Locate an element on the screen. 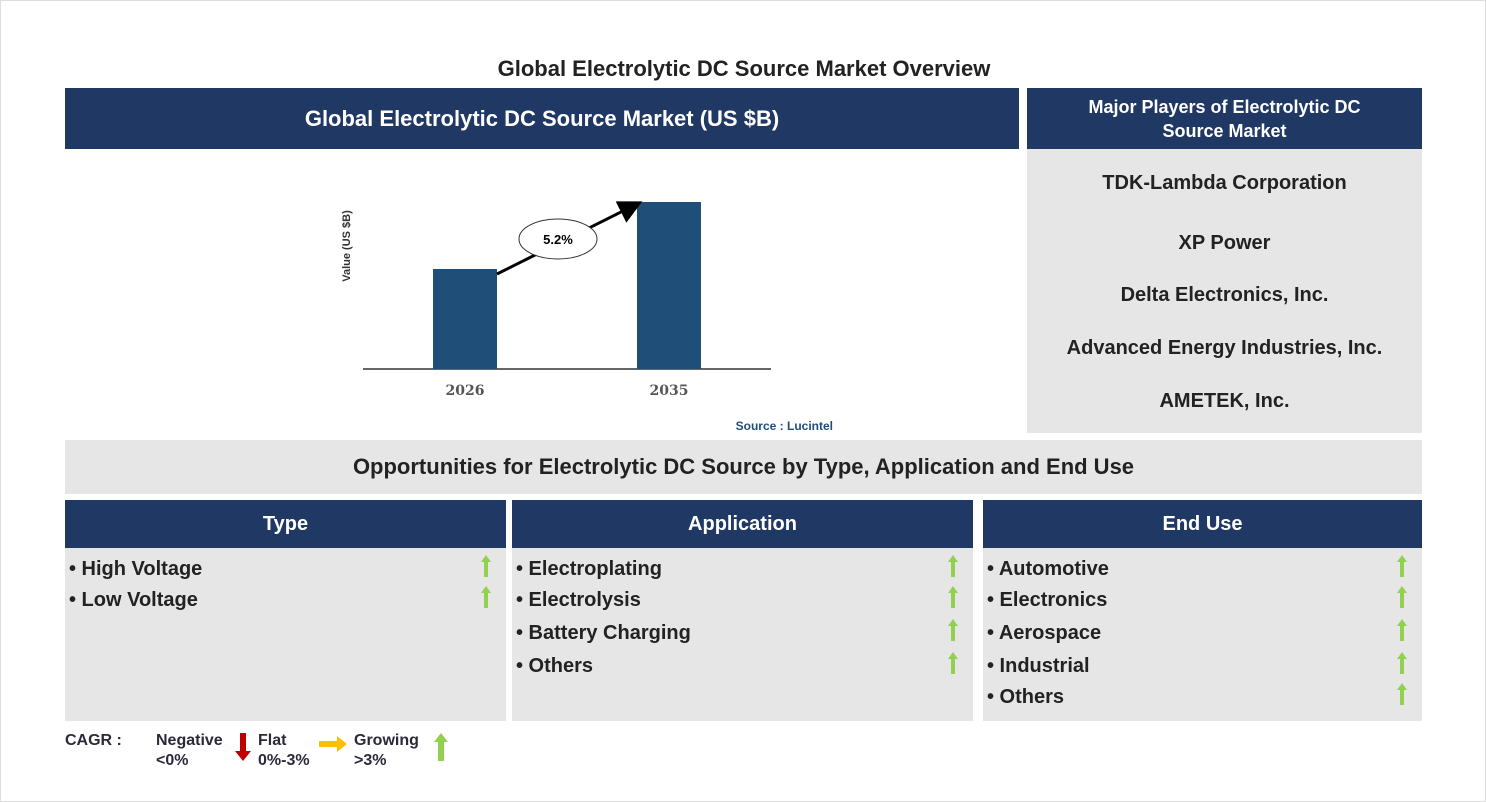 The width and height of the screenshot is (1486, 802). opportunity-item: • High Voltage is located at coordinates (136, 569).